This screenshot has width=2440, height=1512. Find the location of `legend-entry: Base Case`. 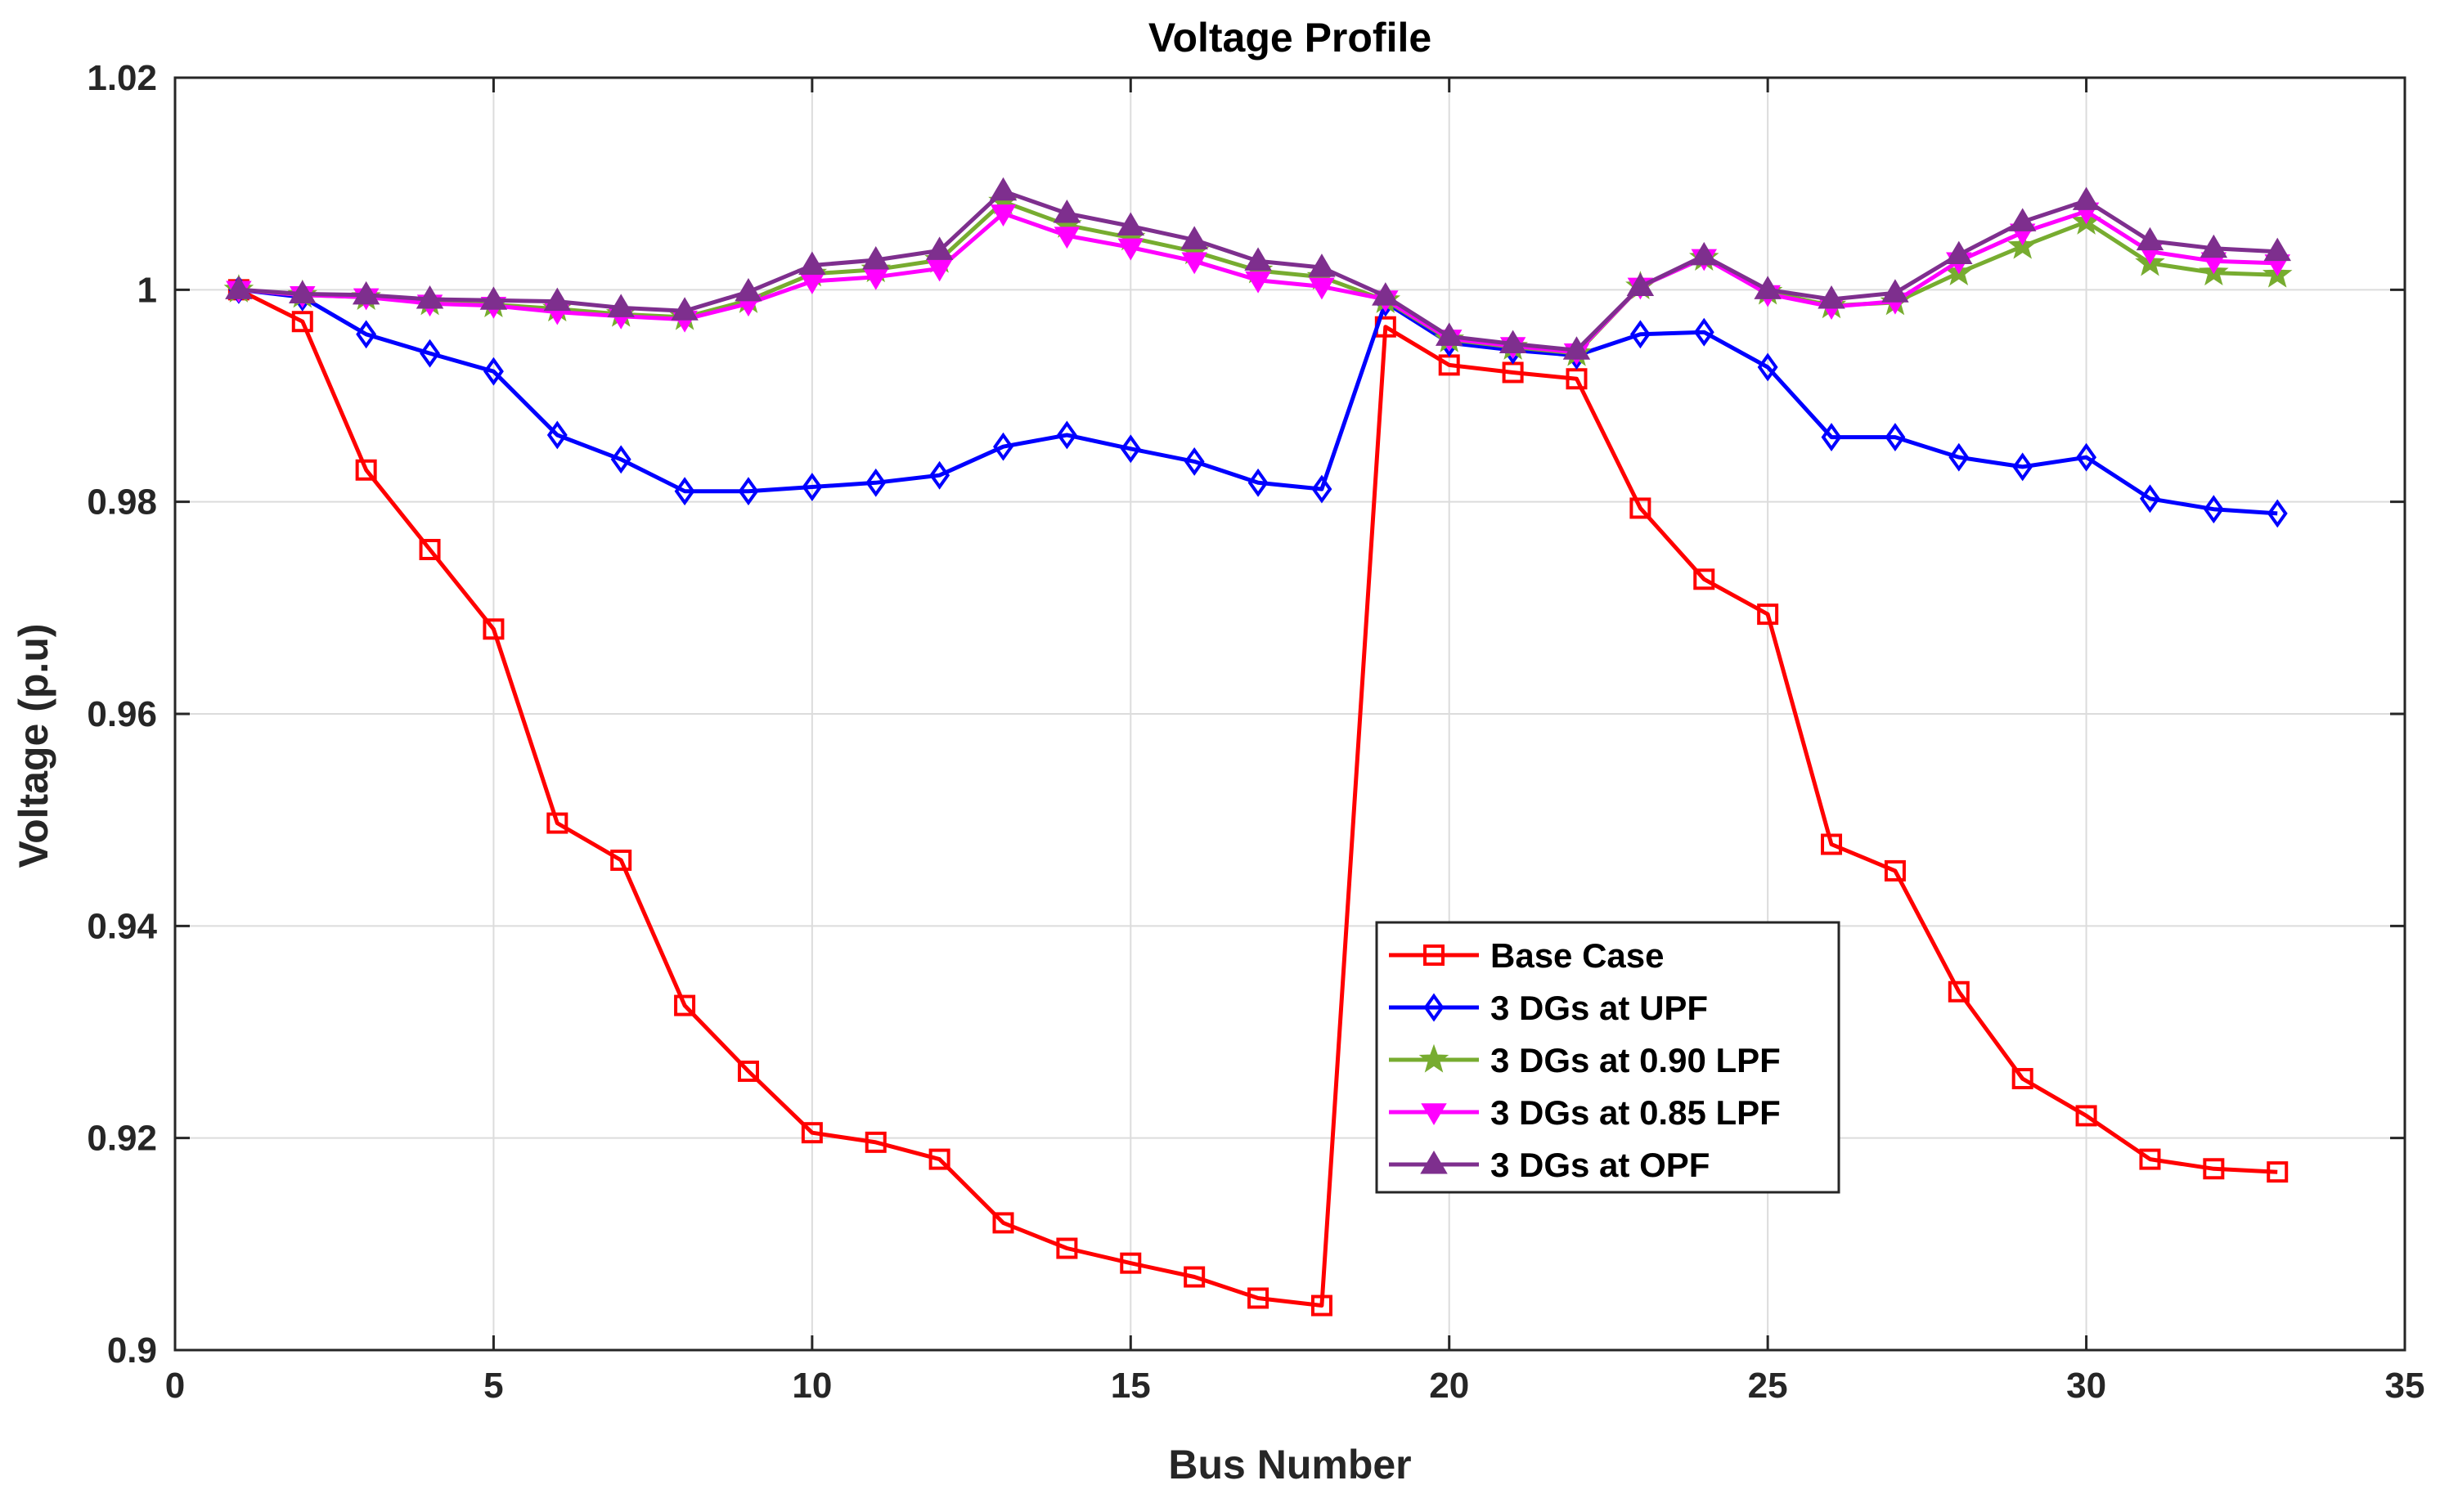

legend-entry: Base Case is located at coordinates (1526, 956).